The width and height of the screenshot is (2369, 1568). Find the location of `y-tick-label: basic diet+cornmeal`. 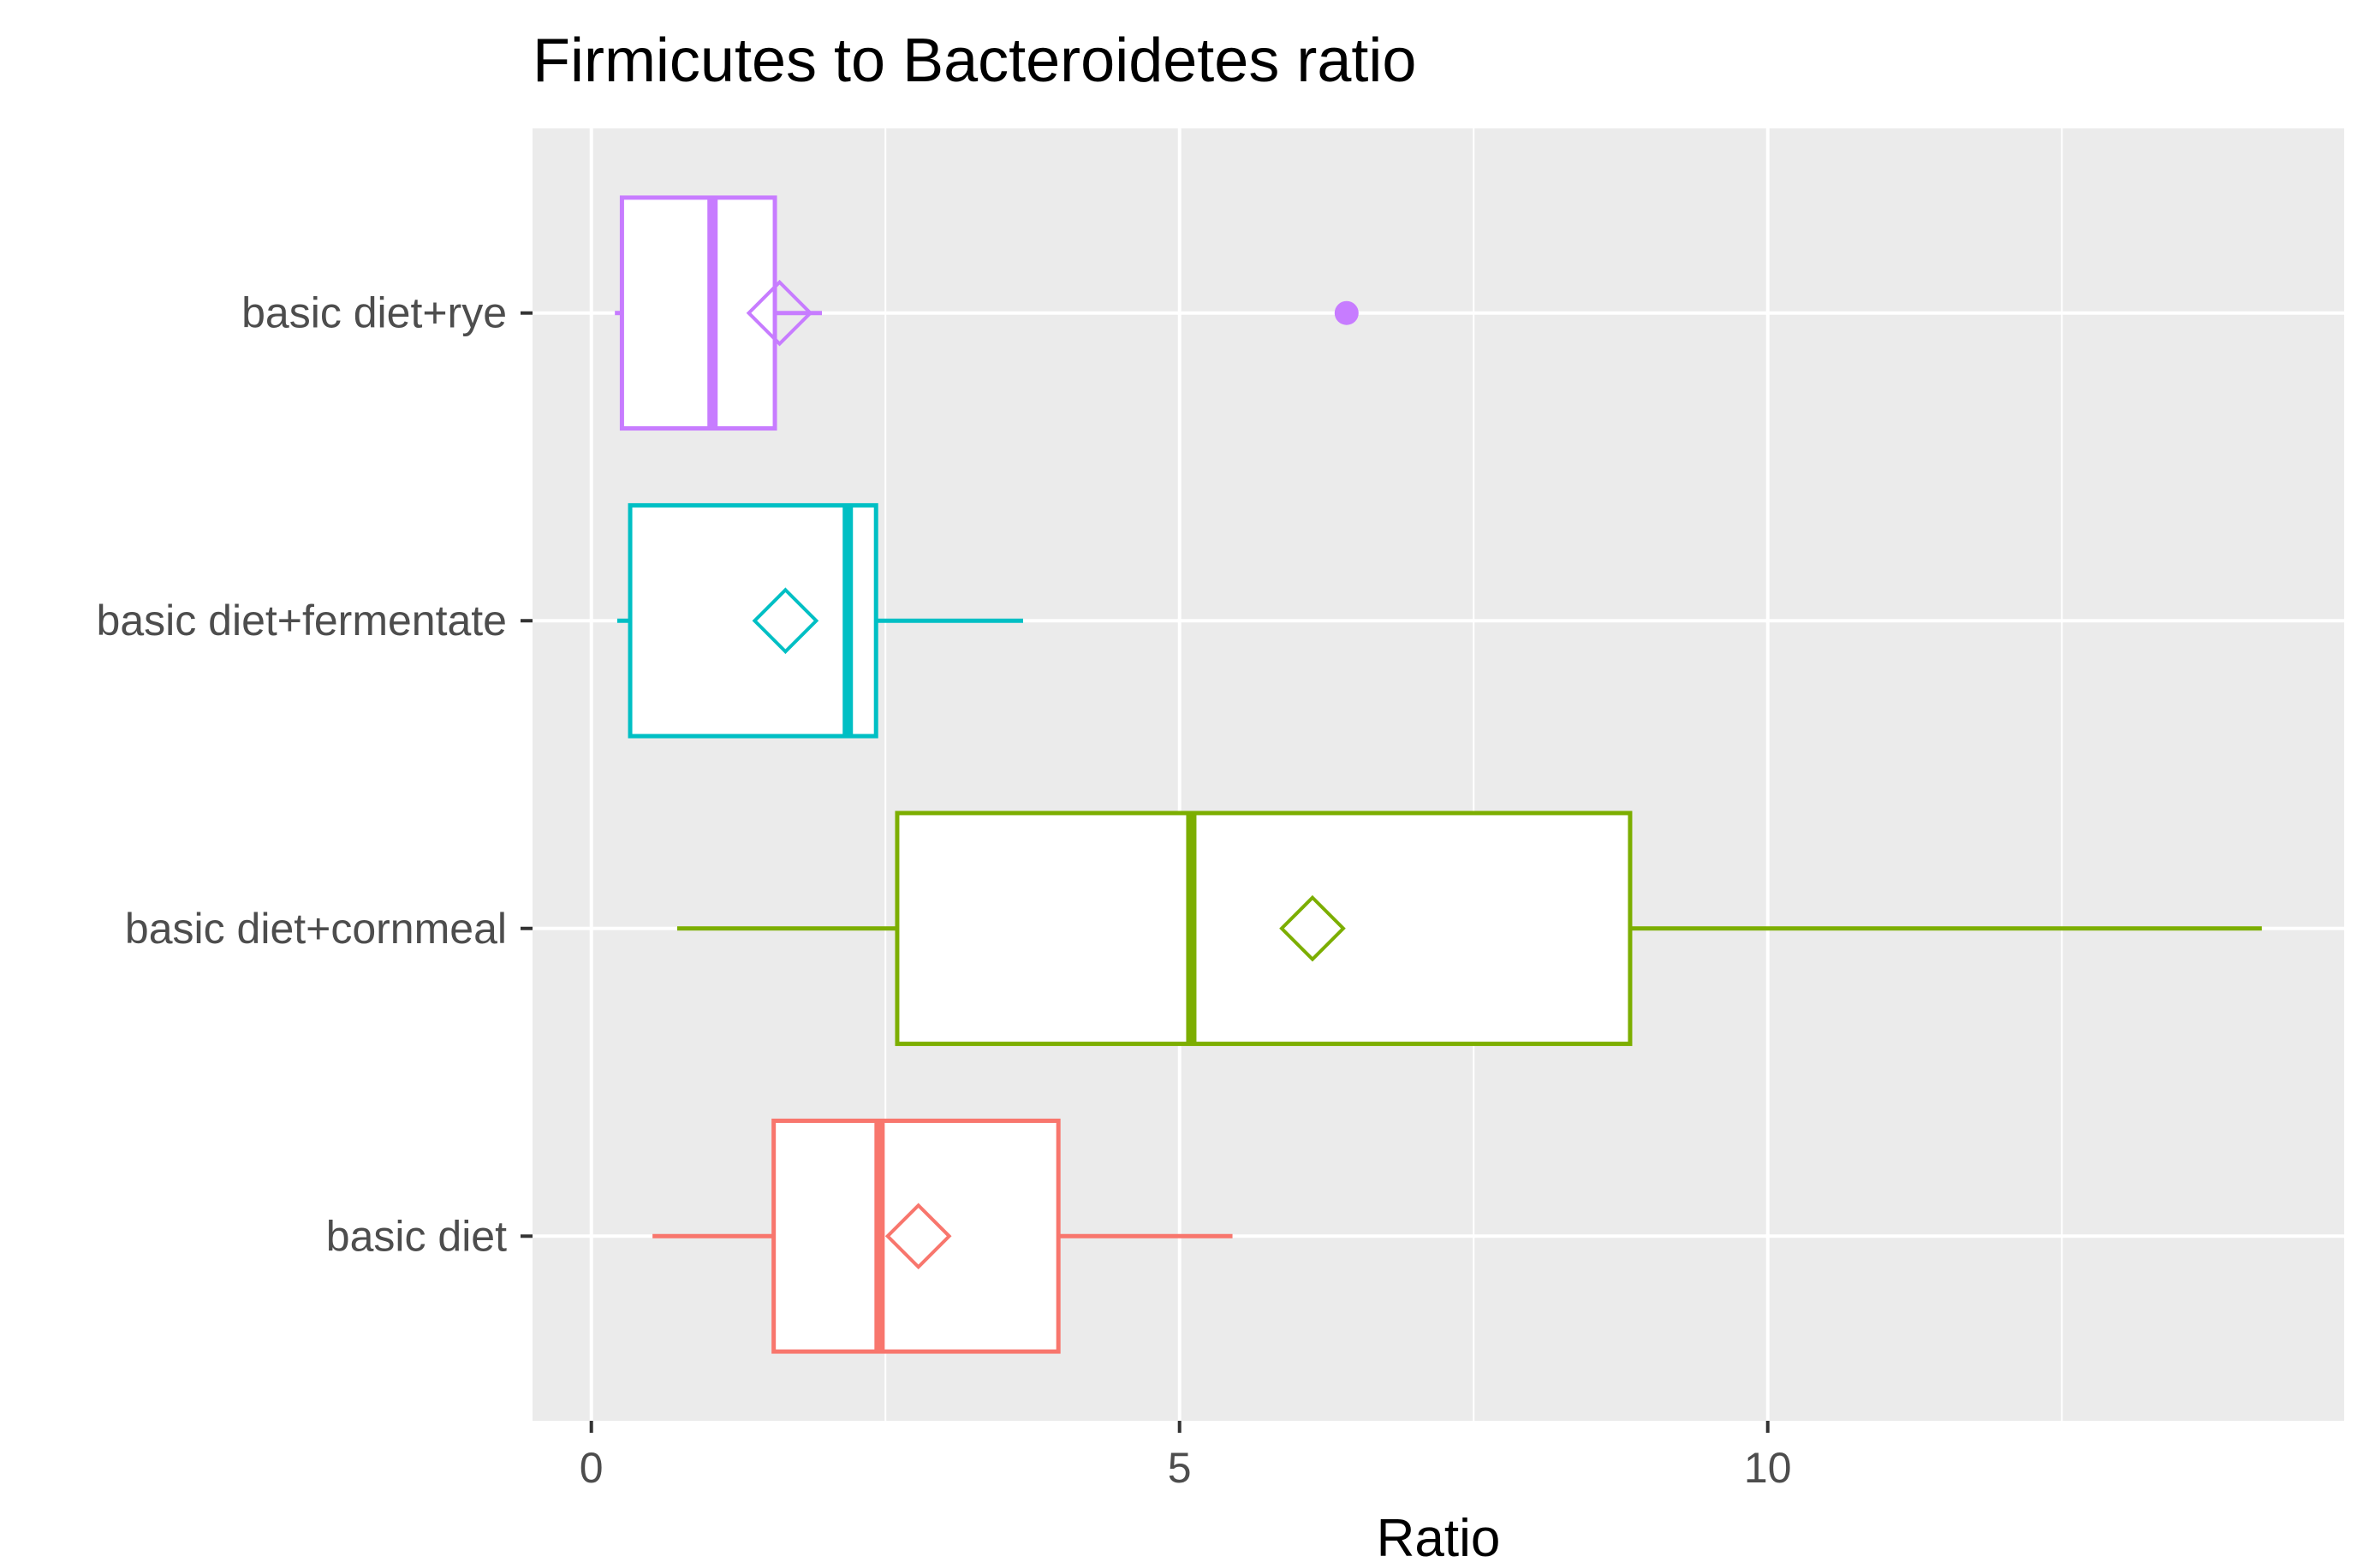

y-tick-label: basic diet+cornmeal is located at coordinates (316, 929).